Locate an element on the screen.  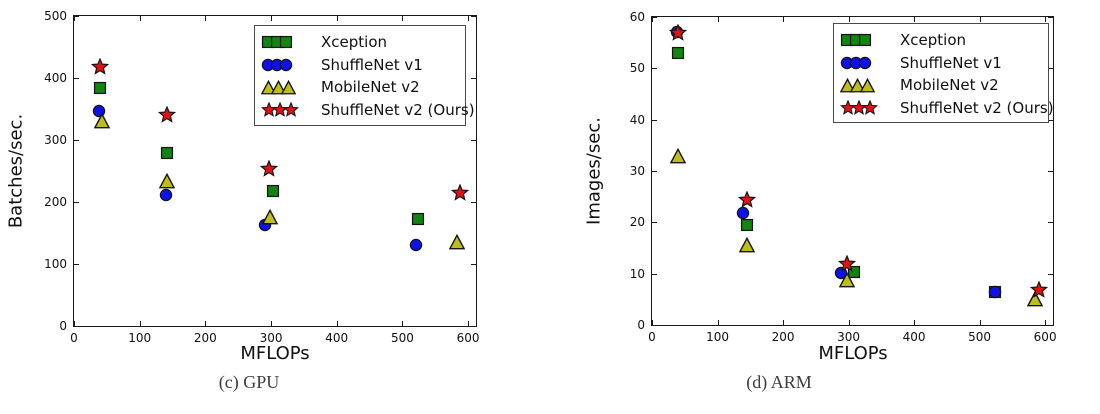
x-tick-label: 200 is located at coordinates (205, 338).